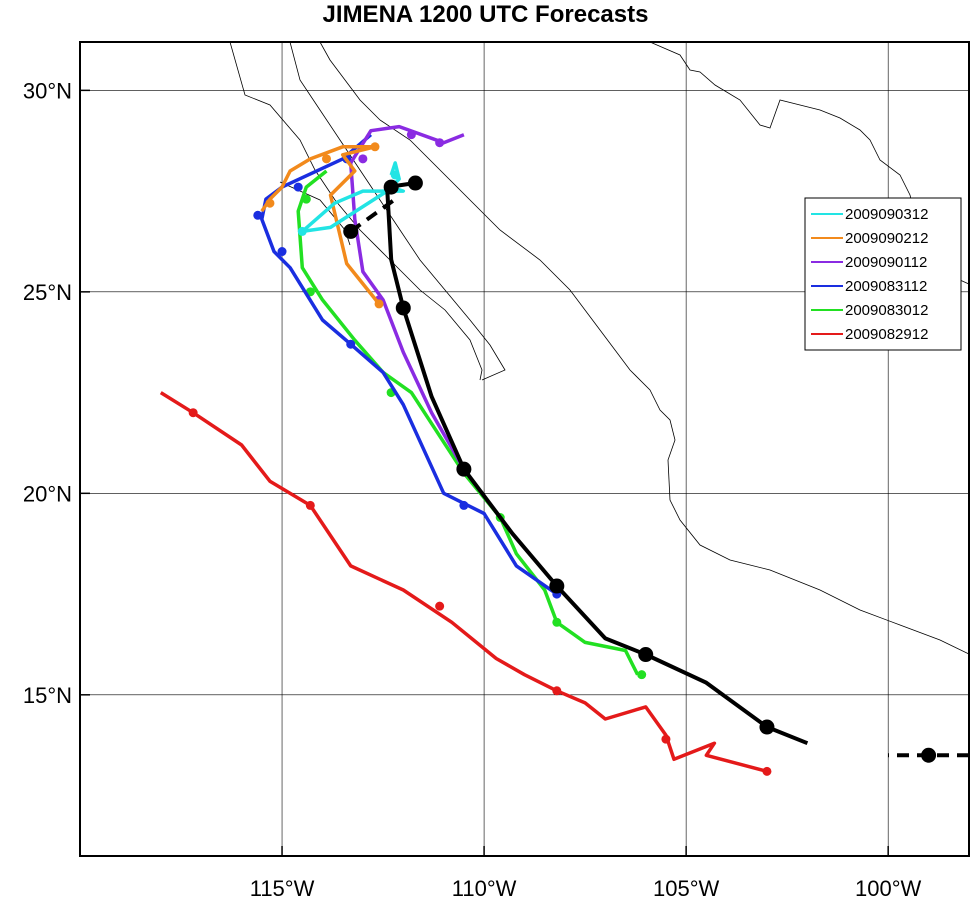 The width and height of the screenshot is (971, 900). I want to click on y-tick-label: 25°N, so click(47, 292).